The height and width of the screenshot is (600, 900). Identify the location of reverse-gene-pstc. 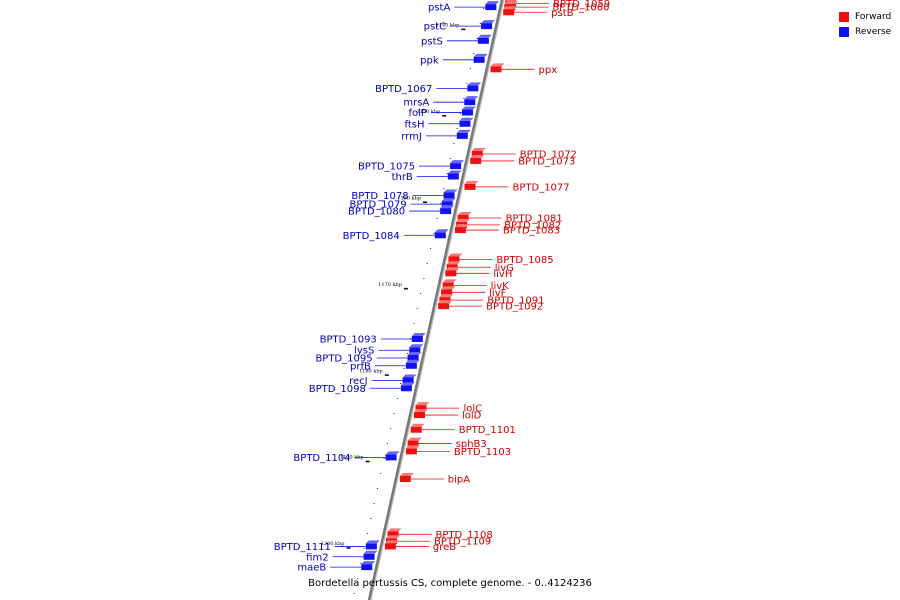
(488, 25).